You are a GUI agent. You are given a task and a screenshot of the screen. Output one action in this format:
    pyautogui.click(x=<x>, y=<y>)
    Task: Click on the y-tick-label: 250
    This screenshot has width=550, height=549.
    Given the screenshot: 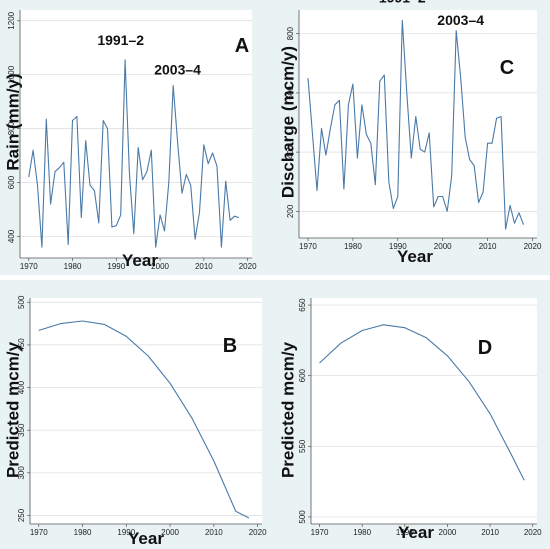 What is the action you would take?
    pyautogui.click(x=21, y=515)
    